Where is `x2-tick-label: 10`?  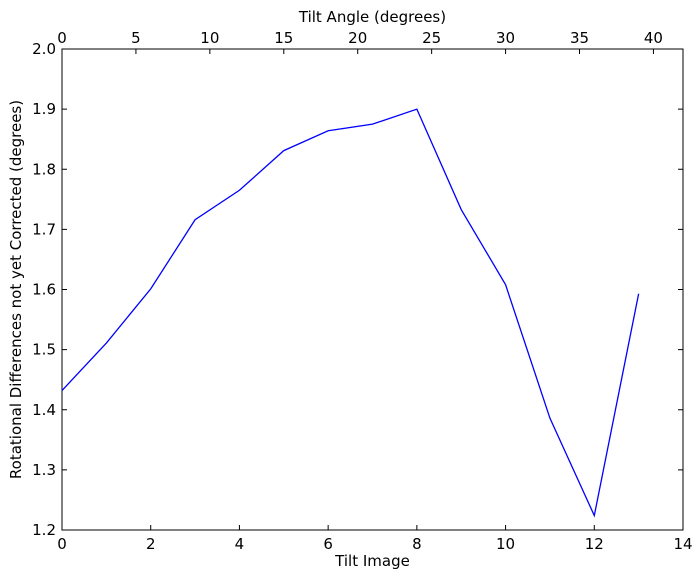 x2-tick-label: 10 is located at coordinates (209, 38).